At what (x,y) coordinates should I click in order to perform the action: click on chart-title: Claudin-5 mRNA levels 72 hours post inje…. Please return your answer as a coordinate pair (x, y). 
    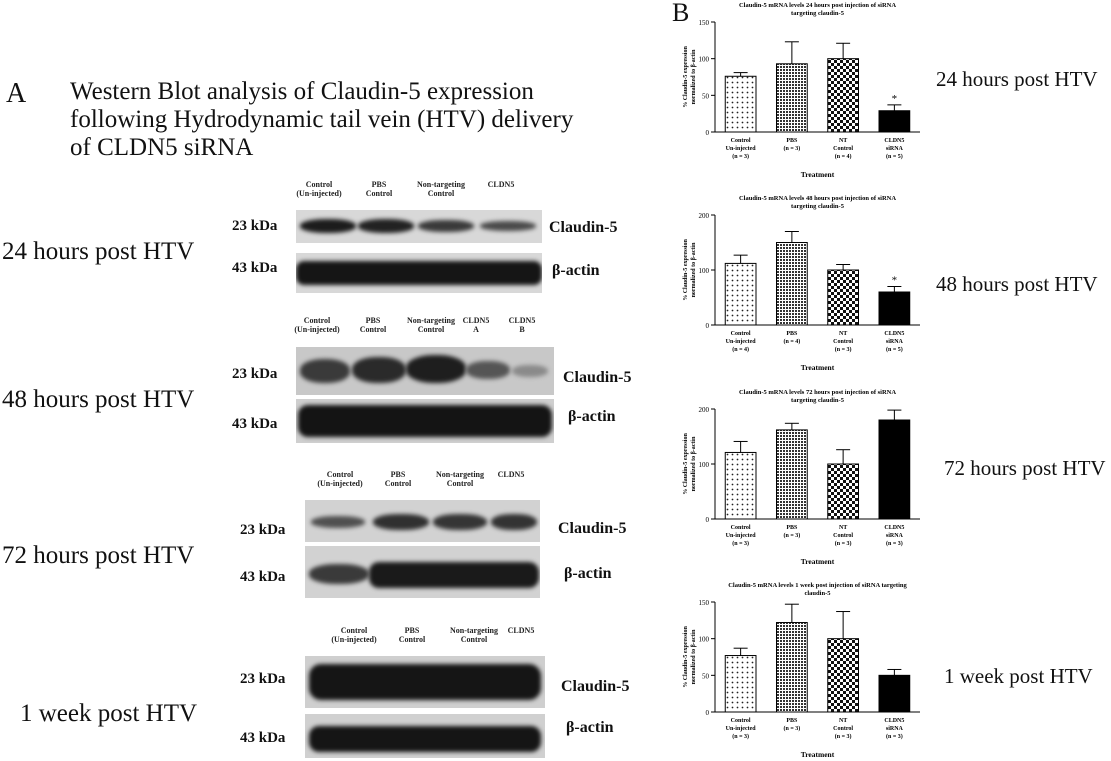
    Looking at the image, I should click on (817, 392).